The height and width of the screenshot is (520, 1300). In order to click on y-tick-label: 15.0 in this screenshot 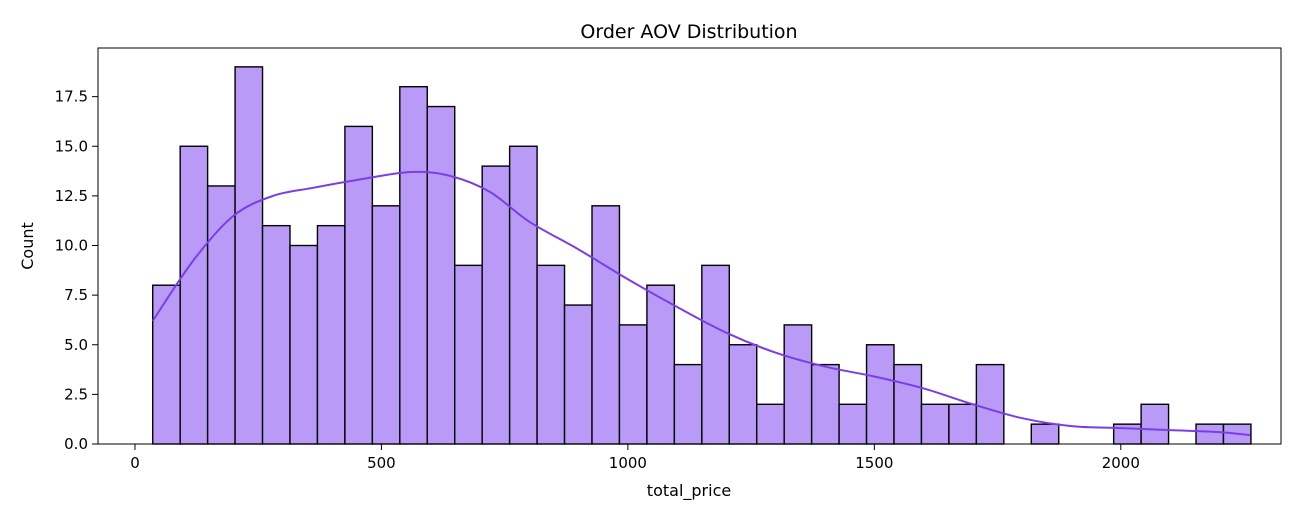, I will do `click(71, 146)`.